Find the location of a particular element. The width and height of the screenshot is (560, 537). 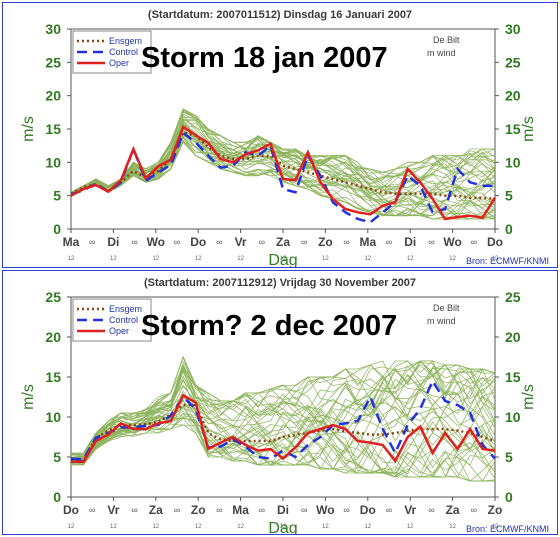

x-tick-label-day: Do is located at coordinates (368, 510).